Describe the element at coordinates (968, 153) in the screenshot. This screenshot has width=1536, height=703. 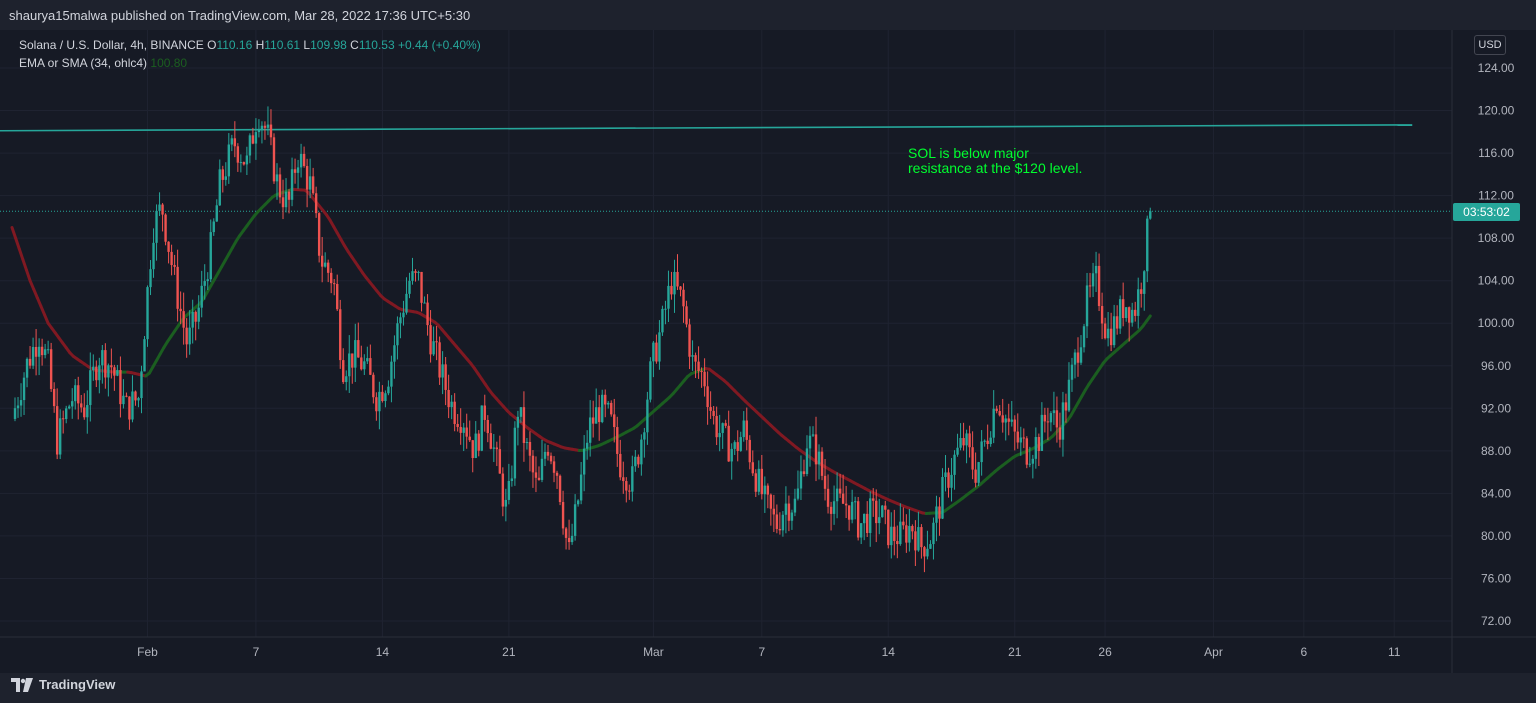
I see `annotation-line-1: SOL is below major` at that location.